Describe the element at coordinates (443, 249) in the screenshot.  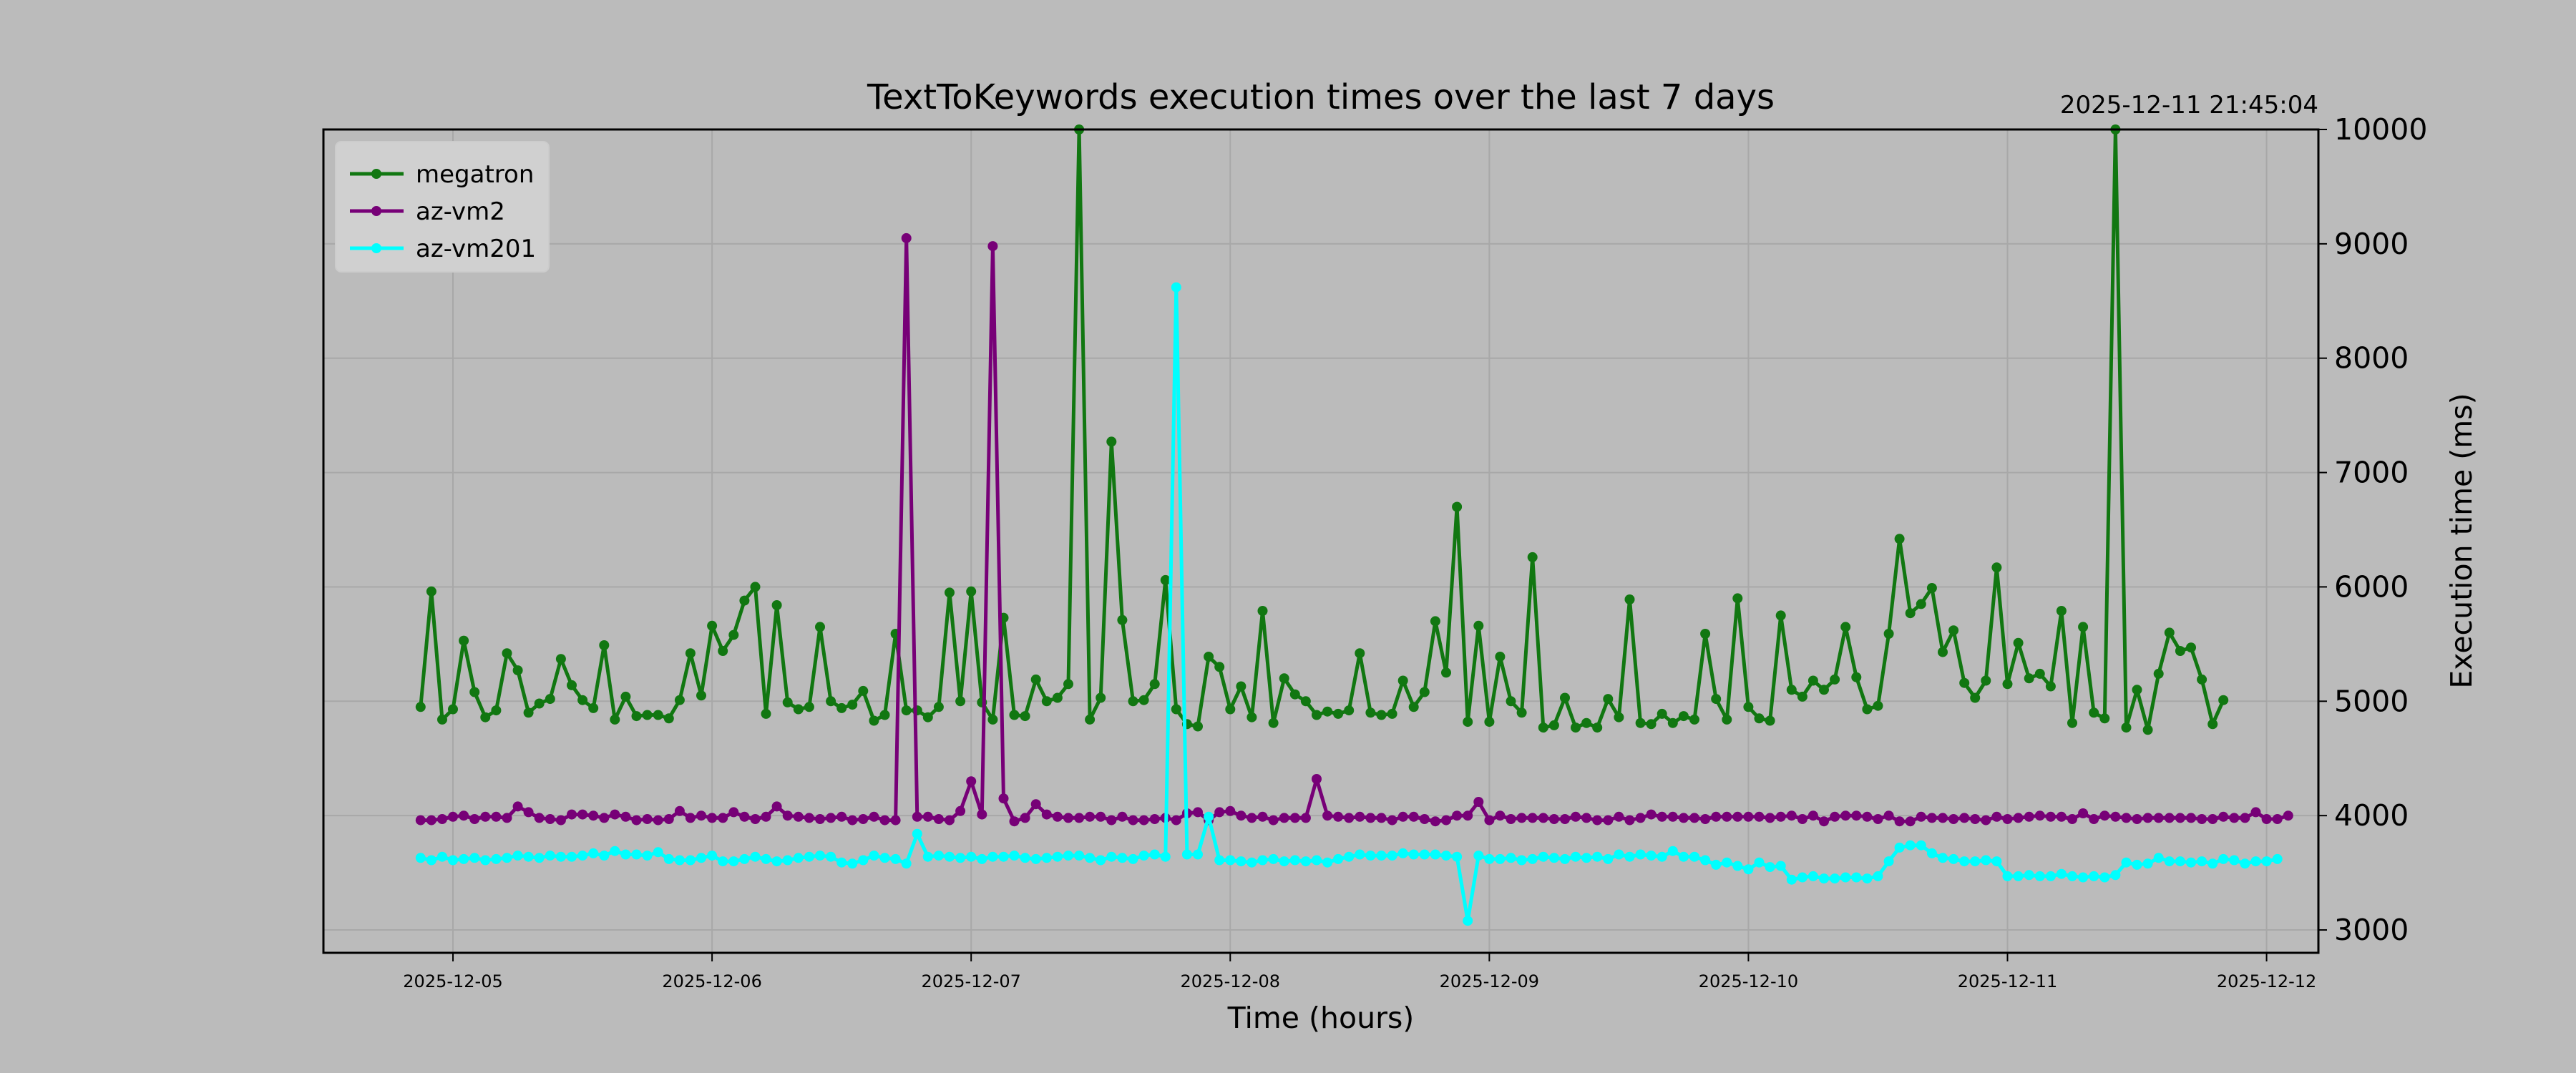
I see `legend-item-az-vm201: az-vm201` at that location.